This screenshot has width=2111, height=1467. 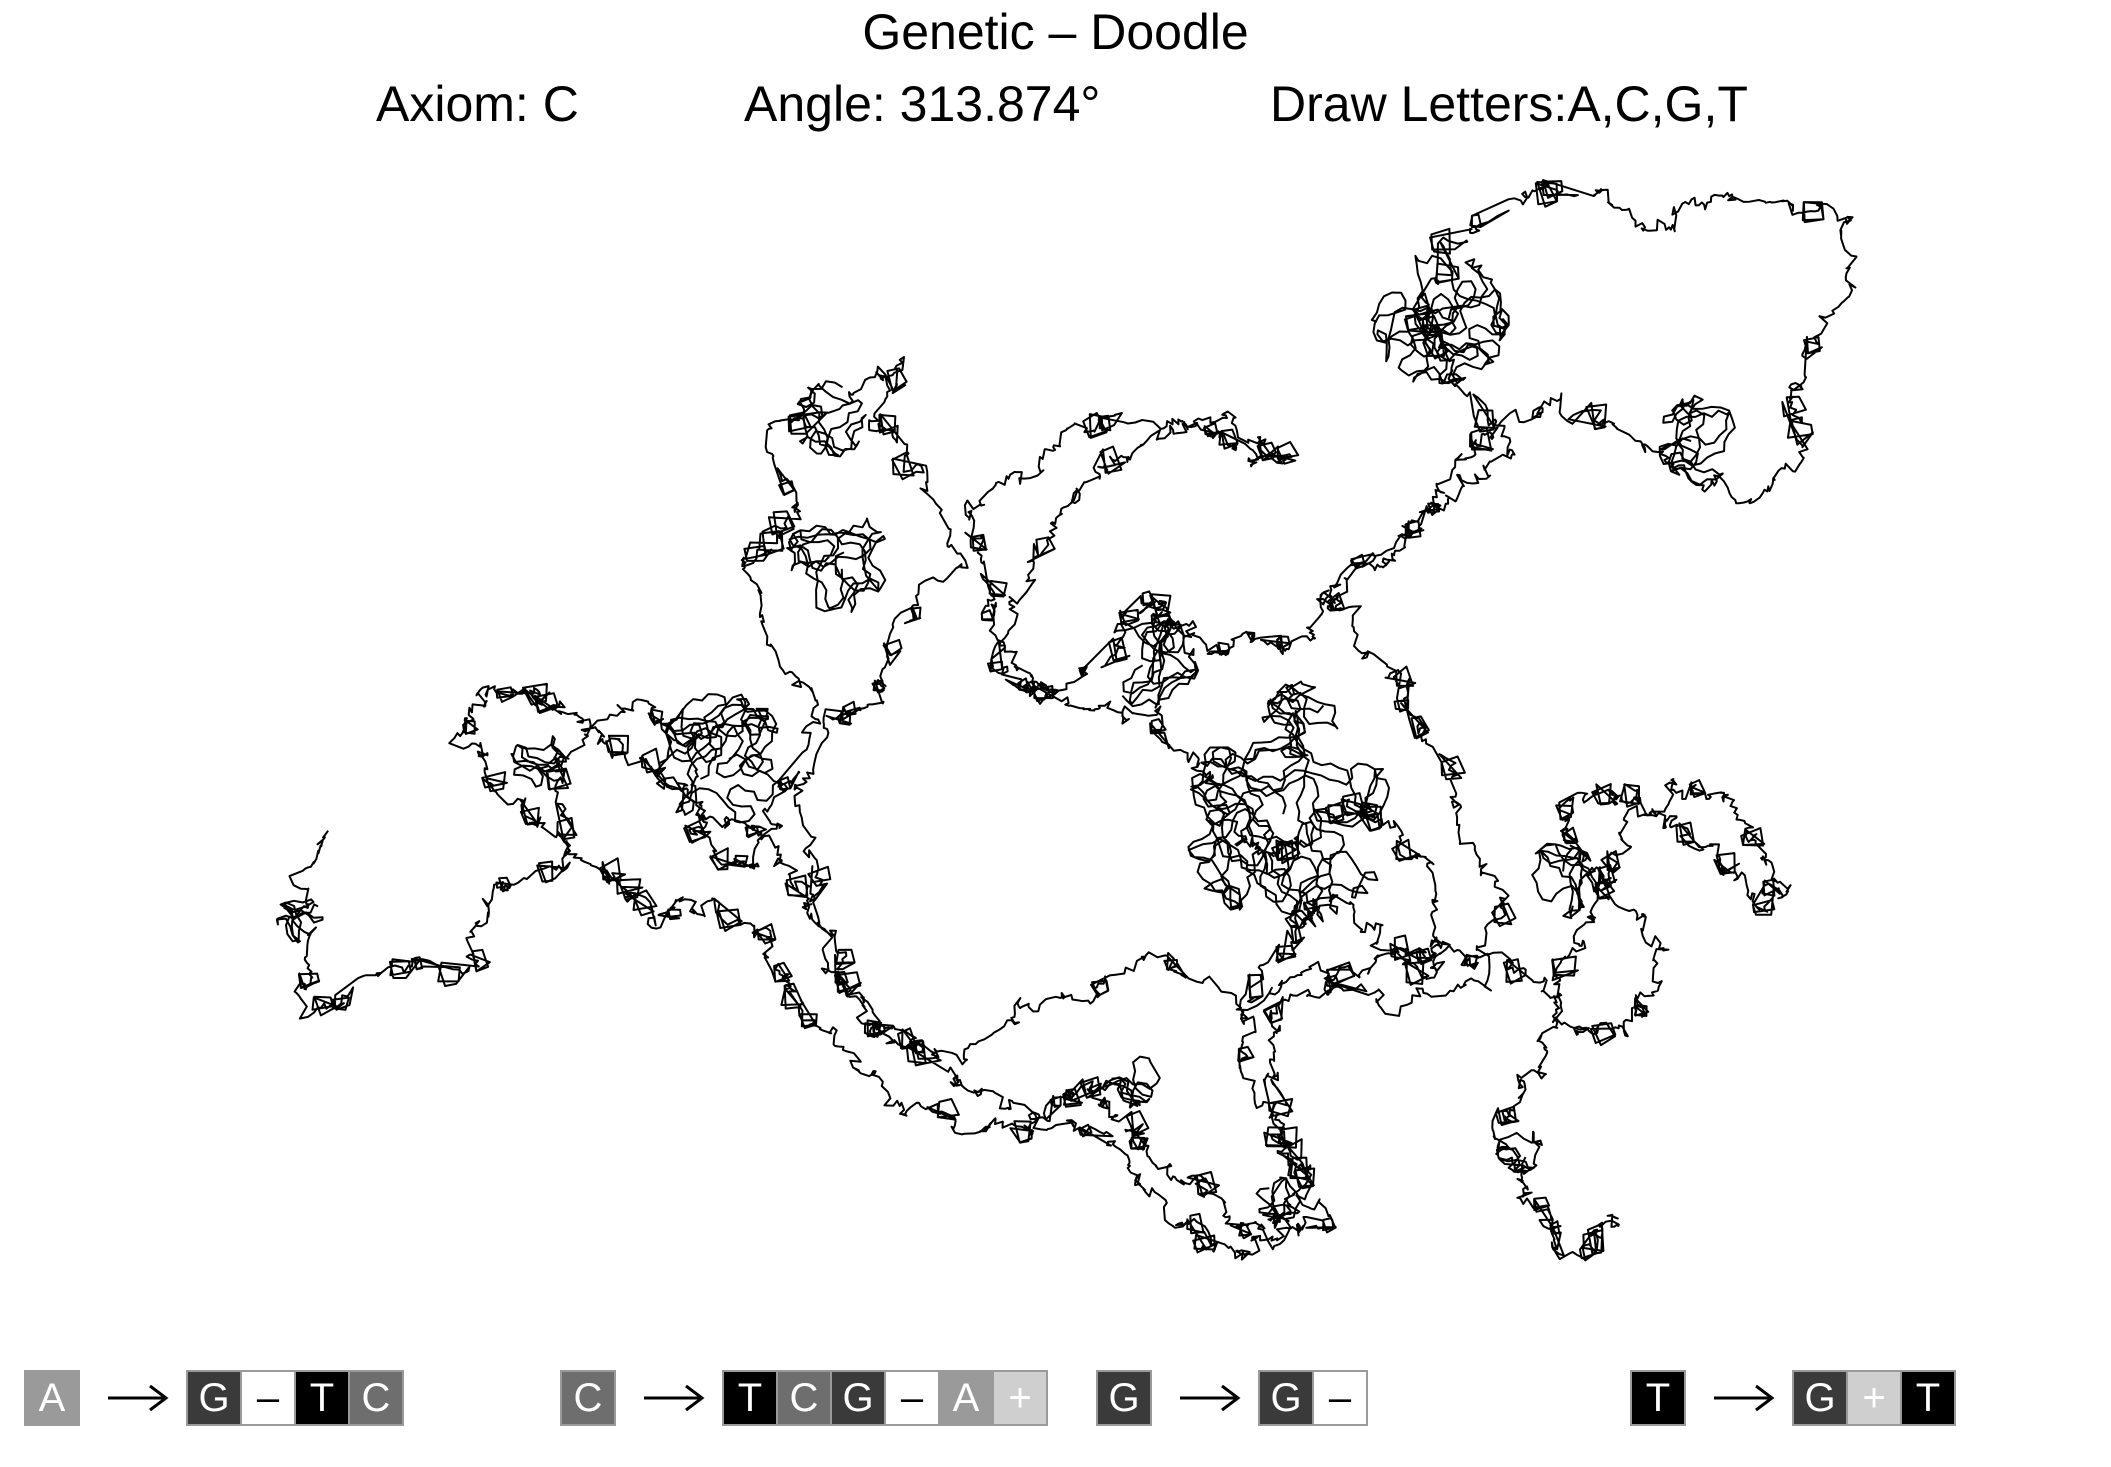 What do you see at coordinates (1124, 1398) in the screenshot?
I see `rule-source-g: G` at bounding box center [1124, 1398].